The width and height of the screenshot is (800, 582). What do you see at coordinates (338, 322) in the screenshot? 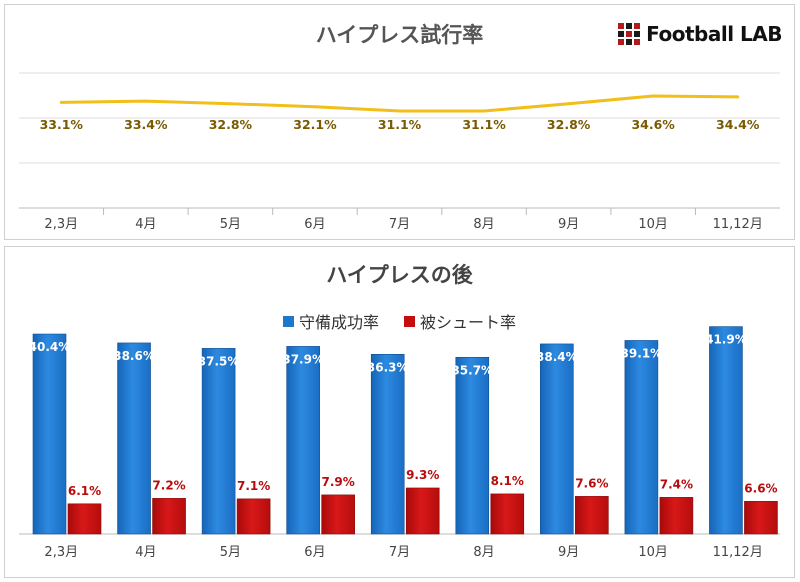
I see `legend-label-defense: 守備成功率` at bounding box center [338, 322].